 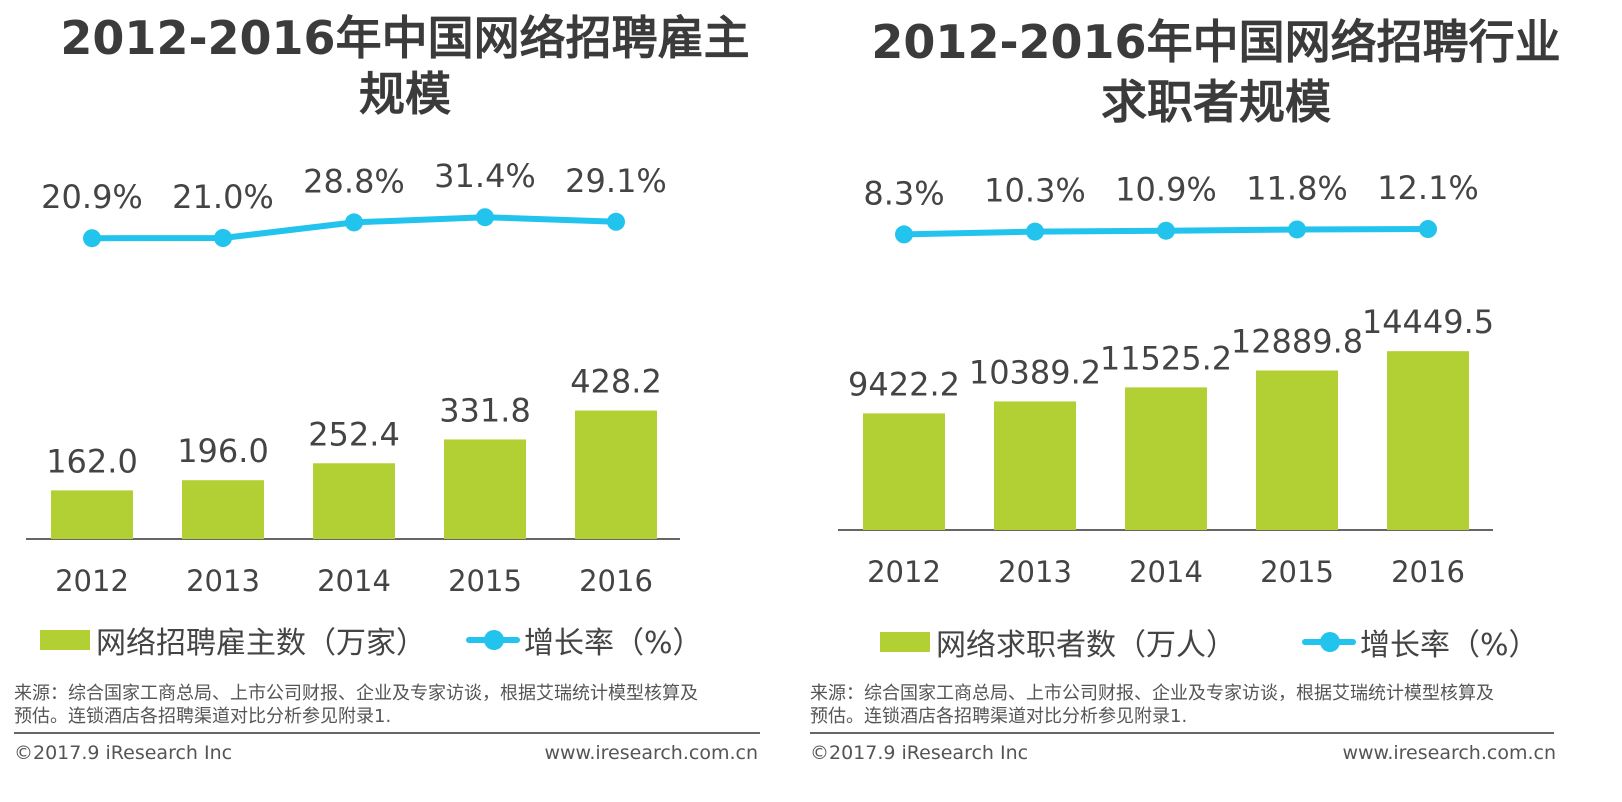 I want to click on growth-rate-label: 12.1%, so click(x=1428, y=188).